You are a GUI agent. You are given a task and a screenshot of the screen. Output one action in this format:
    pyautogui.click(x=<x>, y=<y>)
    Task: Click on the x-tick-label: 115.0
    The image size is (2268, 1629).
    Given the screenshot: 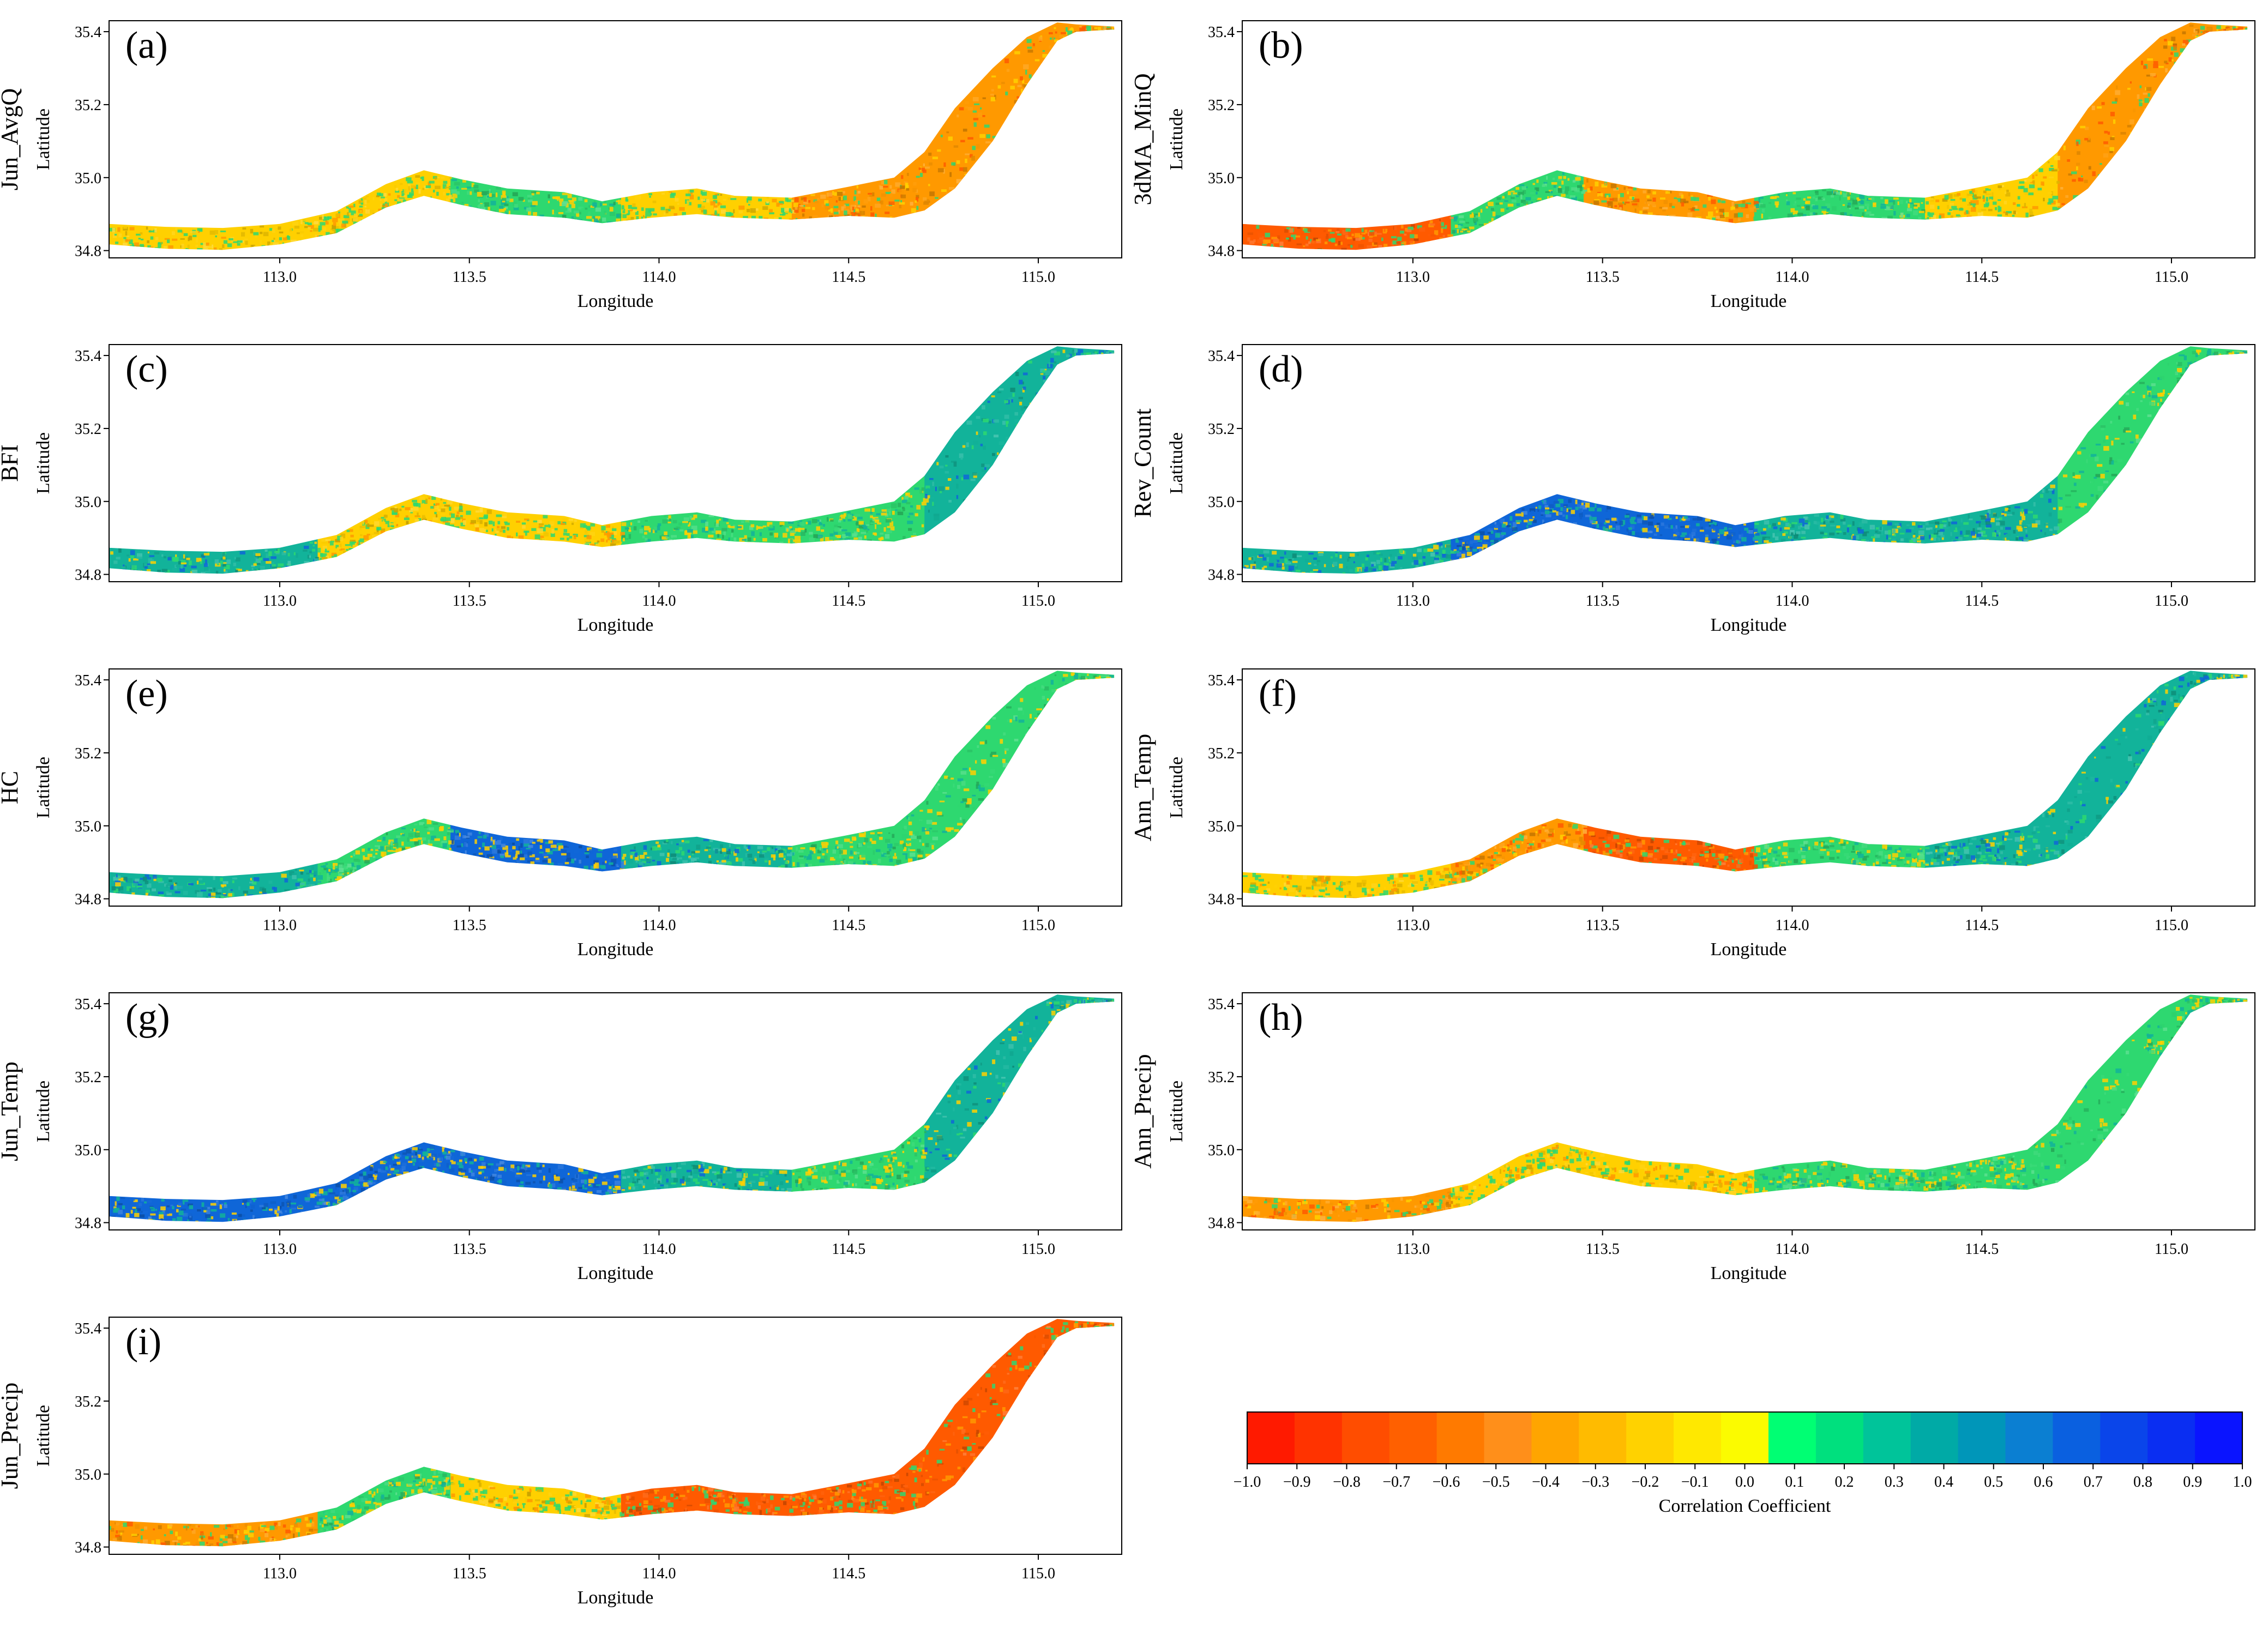 What is the action you would take?
    pyautogui.click(x=2172, y=601)
    